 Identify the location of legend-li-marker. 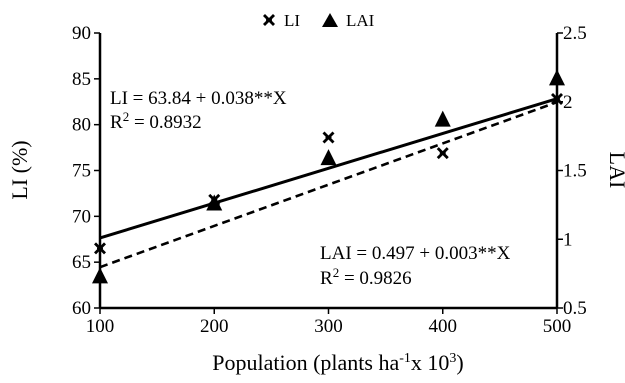
(269, 20).